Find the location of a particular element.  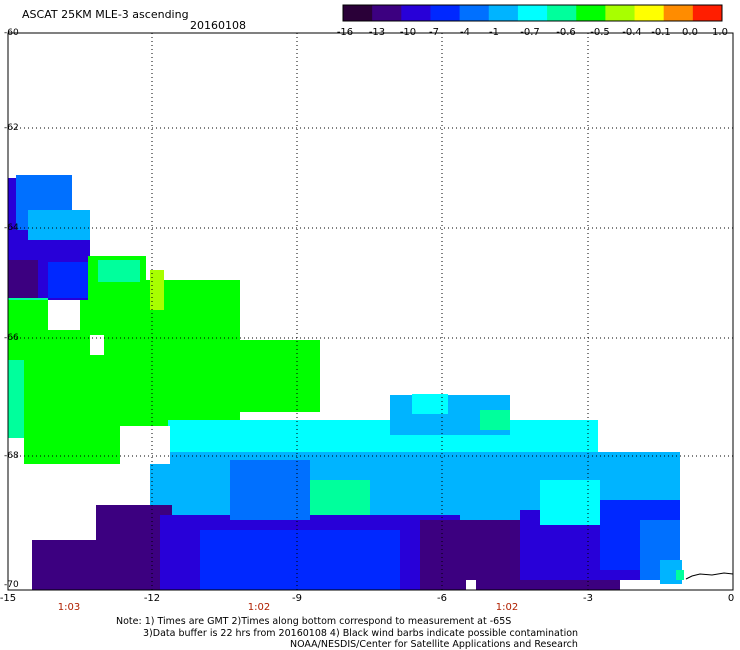

coastline is located at coordinates (709, 576).